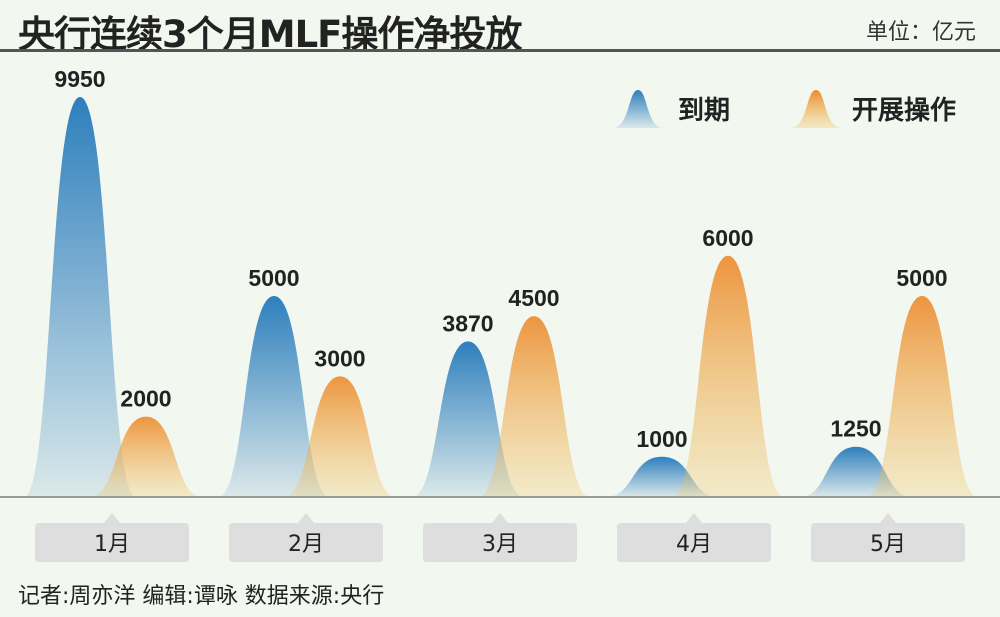  I want to click on category-label: 1月, so click(112, 544).